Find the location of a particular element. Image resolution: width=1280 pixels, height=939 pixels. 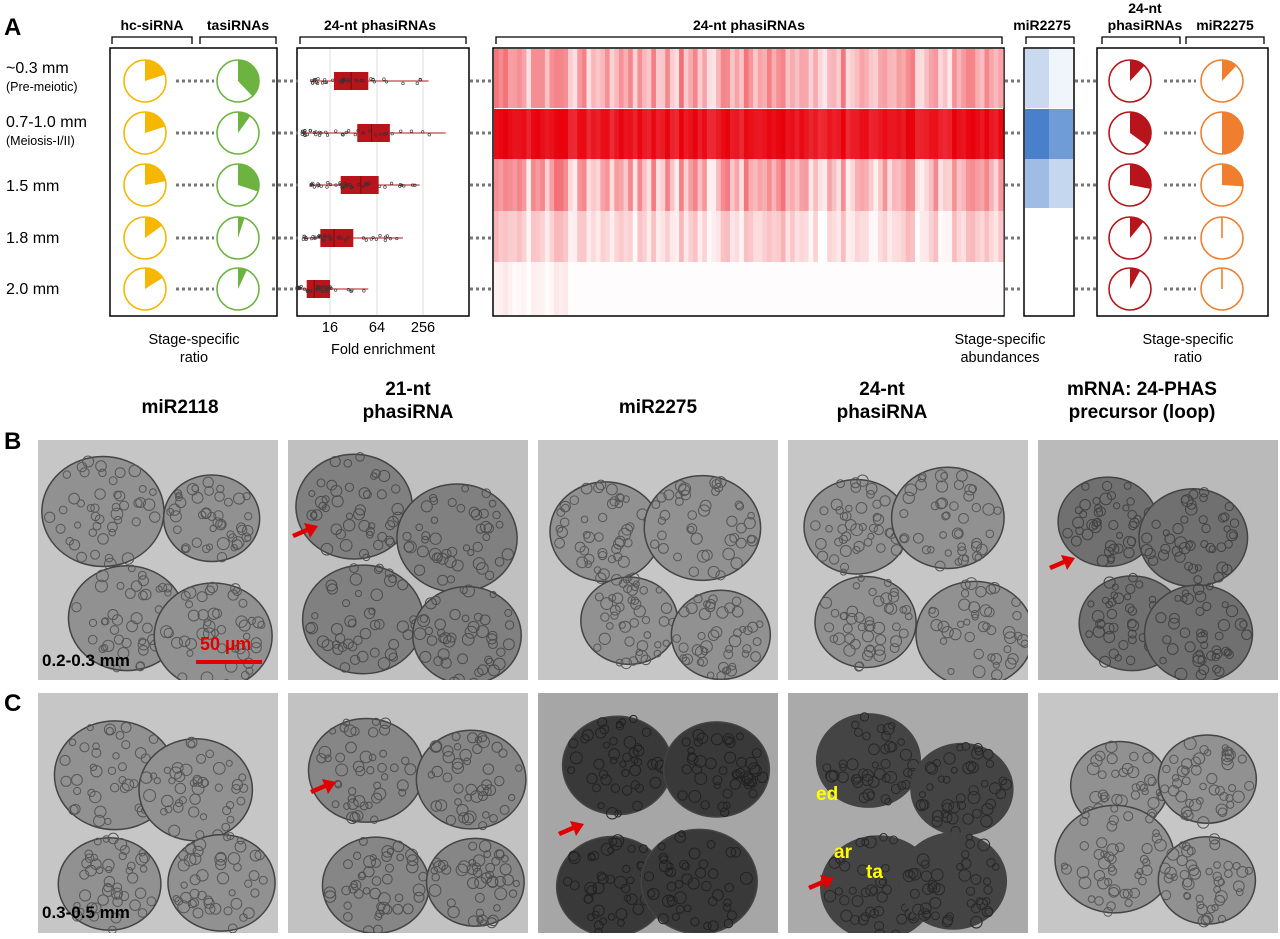

region-label-ed: ed is located at coordinates (827, 794).